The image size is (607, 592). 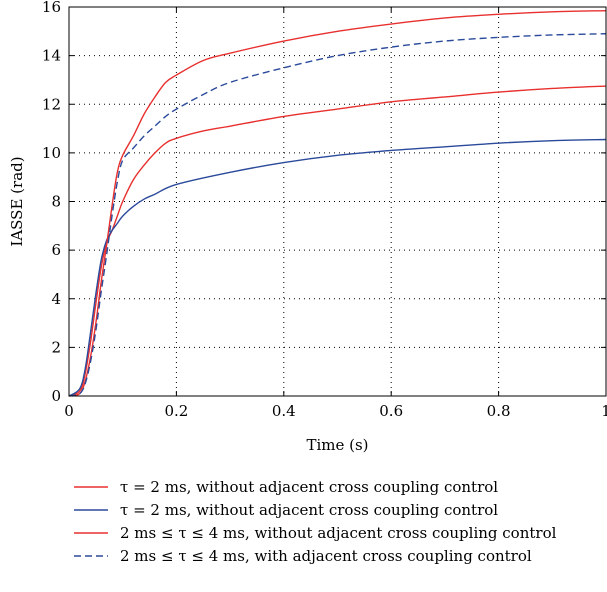 I want to click on x-tick-label: 0.2, so click(x=176, y=411).